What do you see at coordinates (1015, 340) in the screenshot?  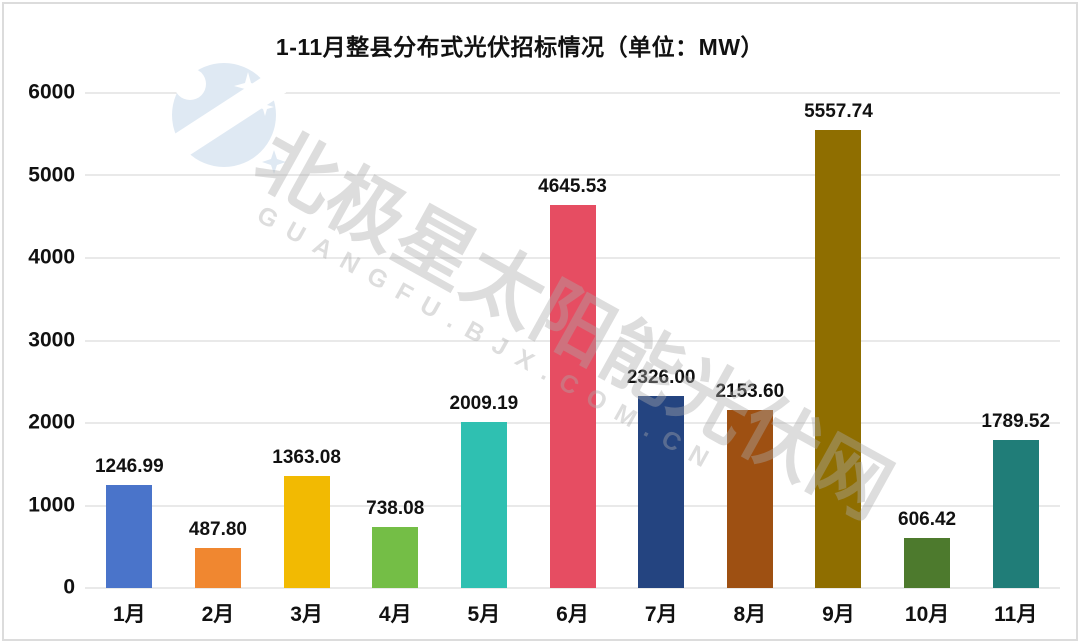 I see `bar-slot-11月: 1789.52` at bounding box center [1015, 340].